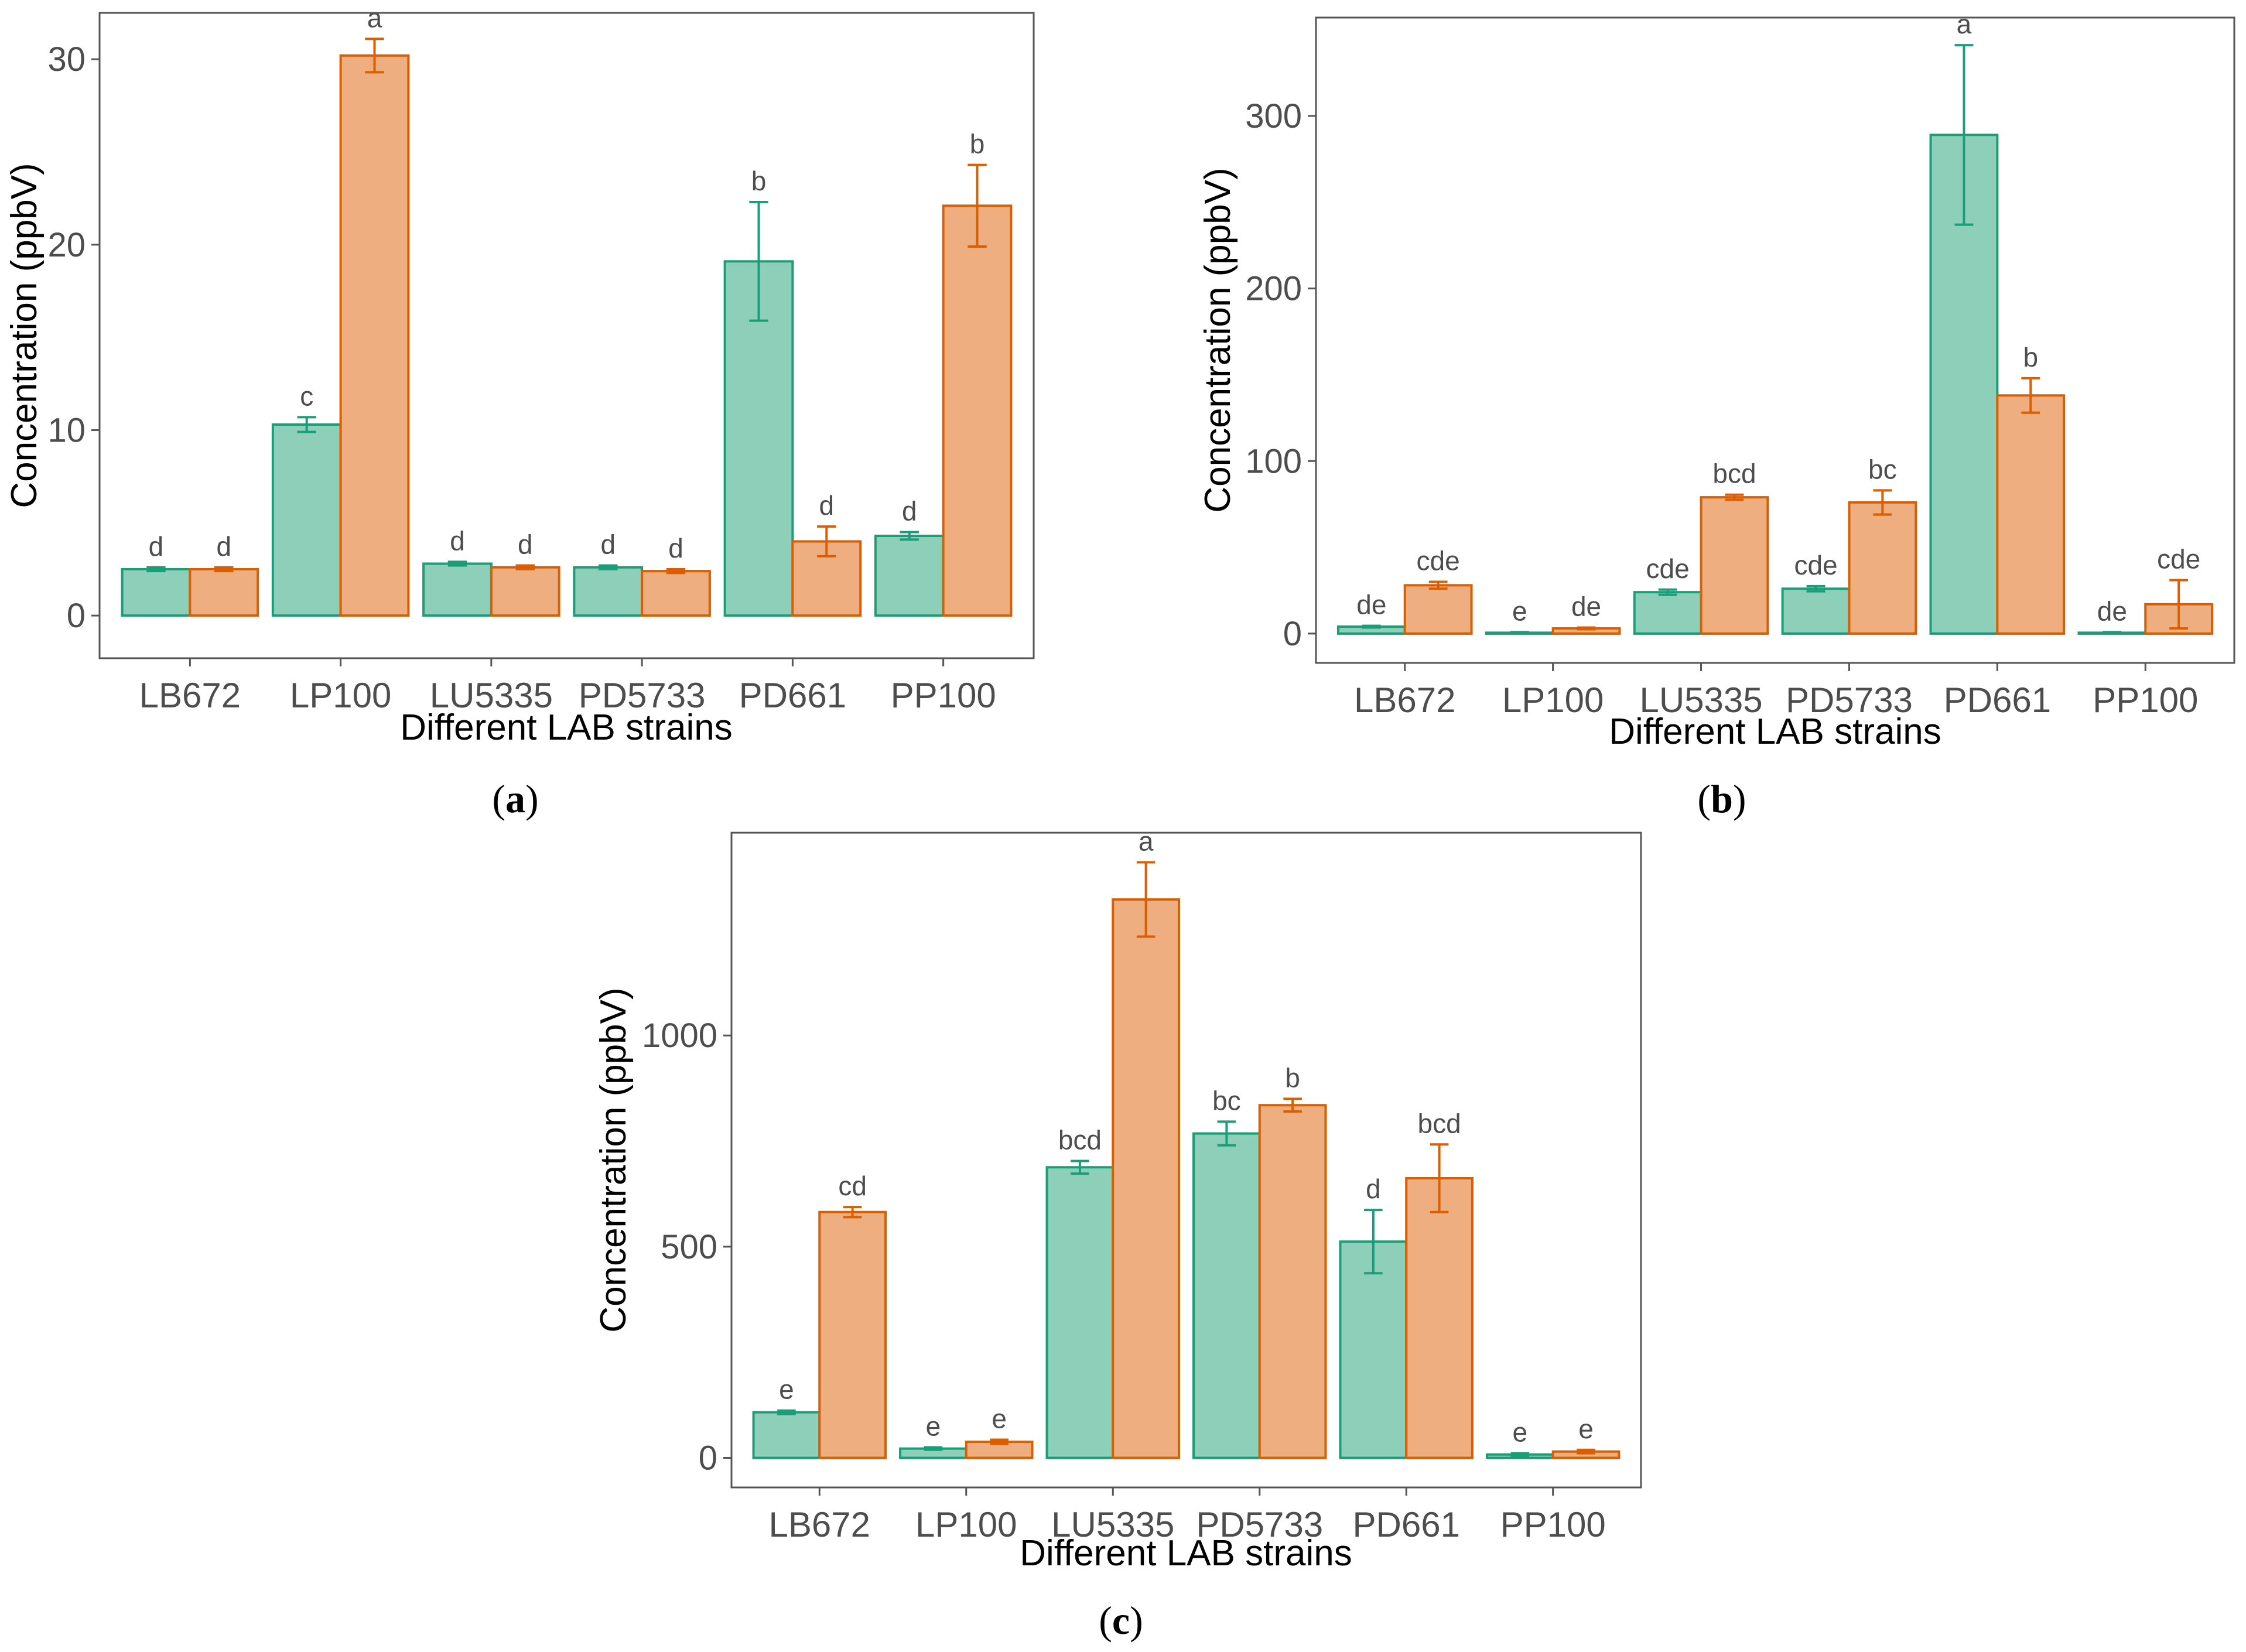  I want to click on panel-b-y-tick-label: 0, so click(1292, 634).